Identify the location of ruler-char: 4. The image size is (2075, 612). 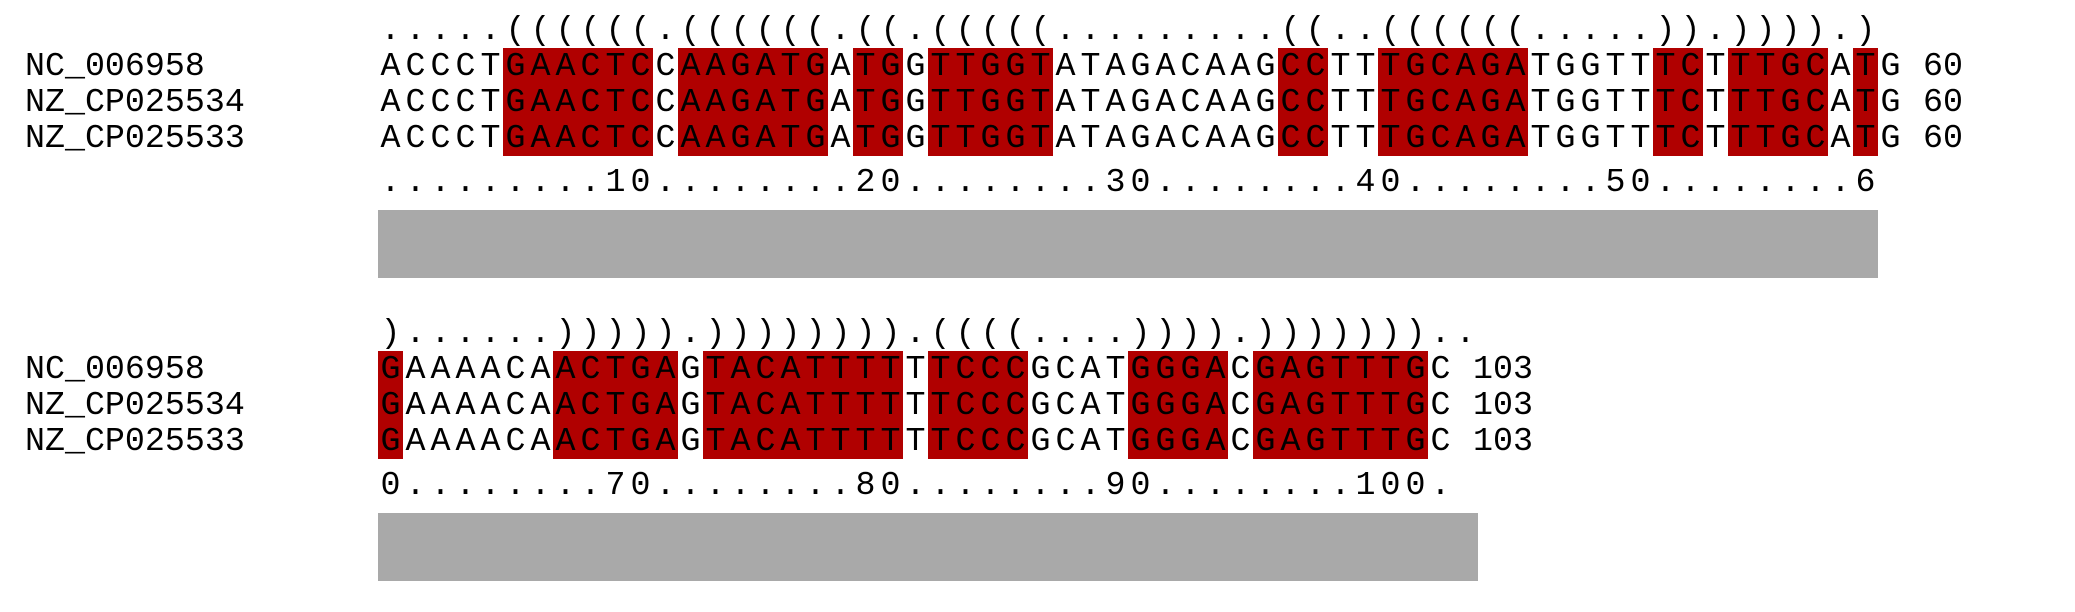
(1365, 182).